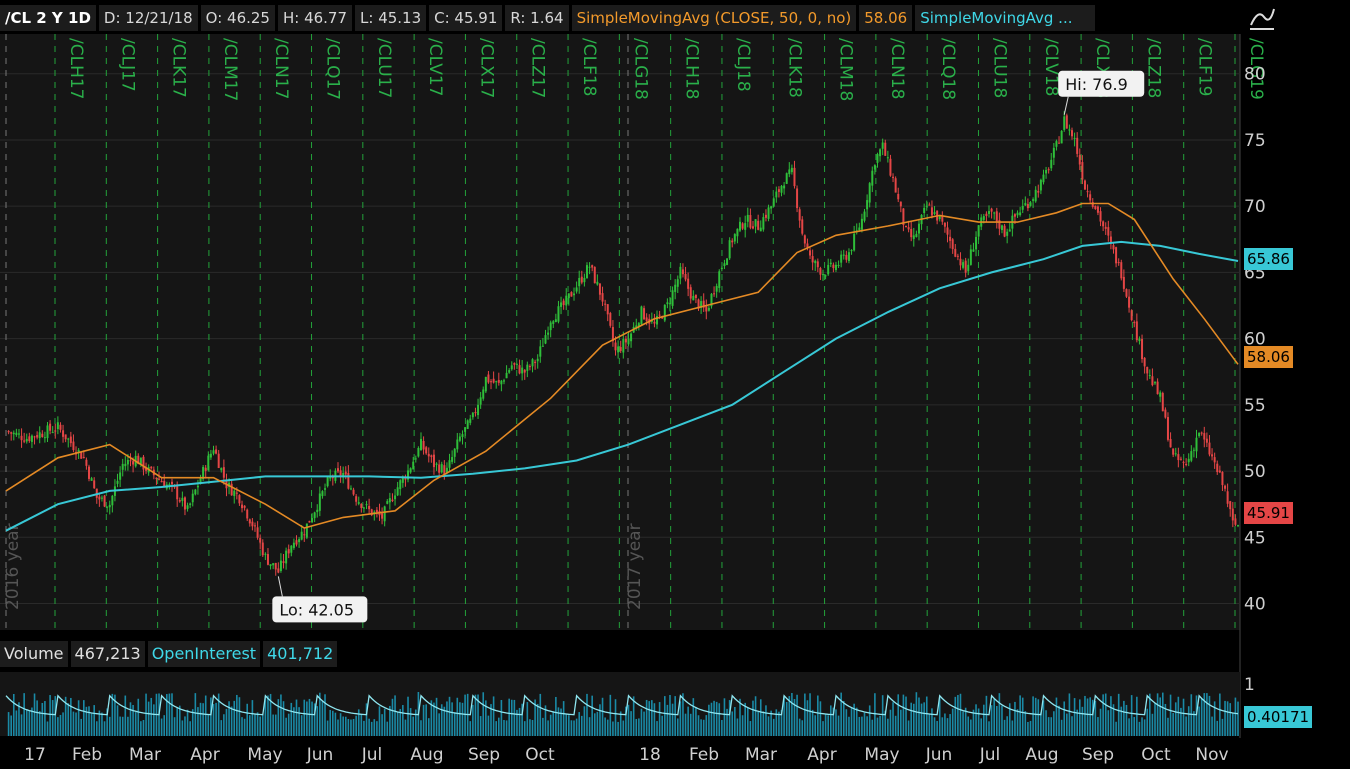  Describe the element at coordinates (435, 67) in the screenshot. I see `contract-label: /CLV17` at that location.